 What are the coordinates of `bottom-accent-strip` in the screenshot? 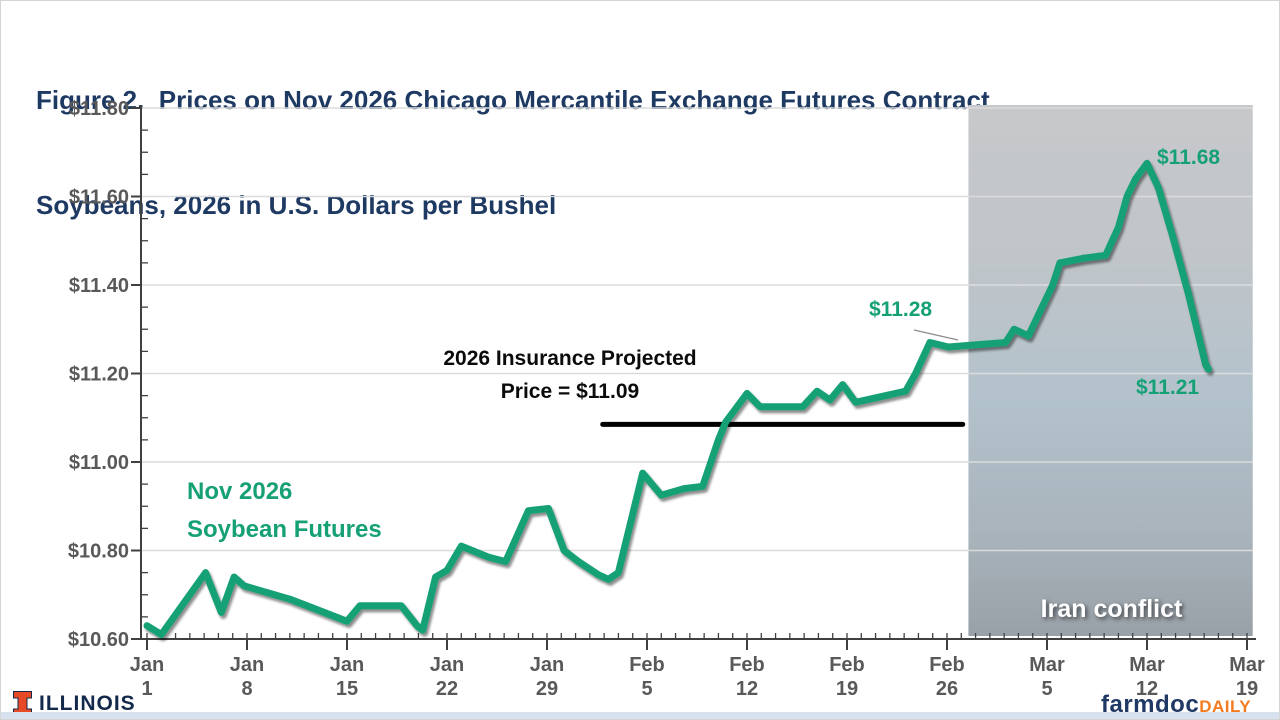 It's located at (640, 715).